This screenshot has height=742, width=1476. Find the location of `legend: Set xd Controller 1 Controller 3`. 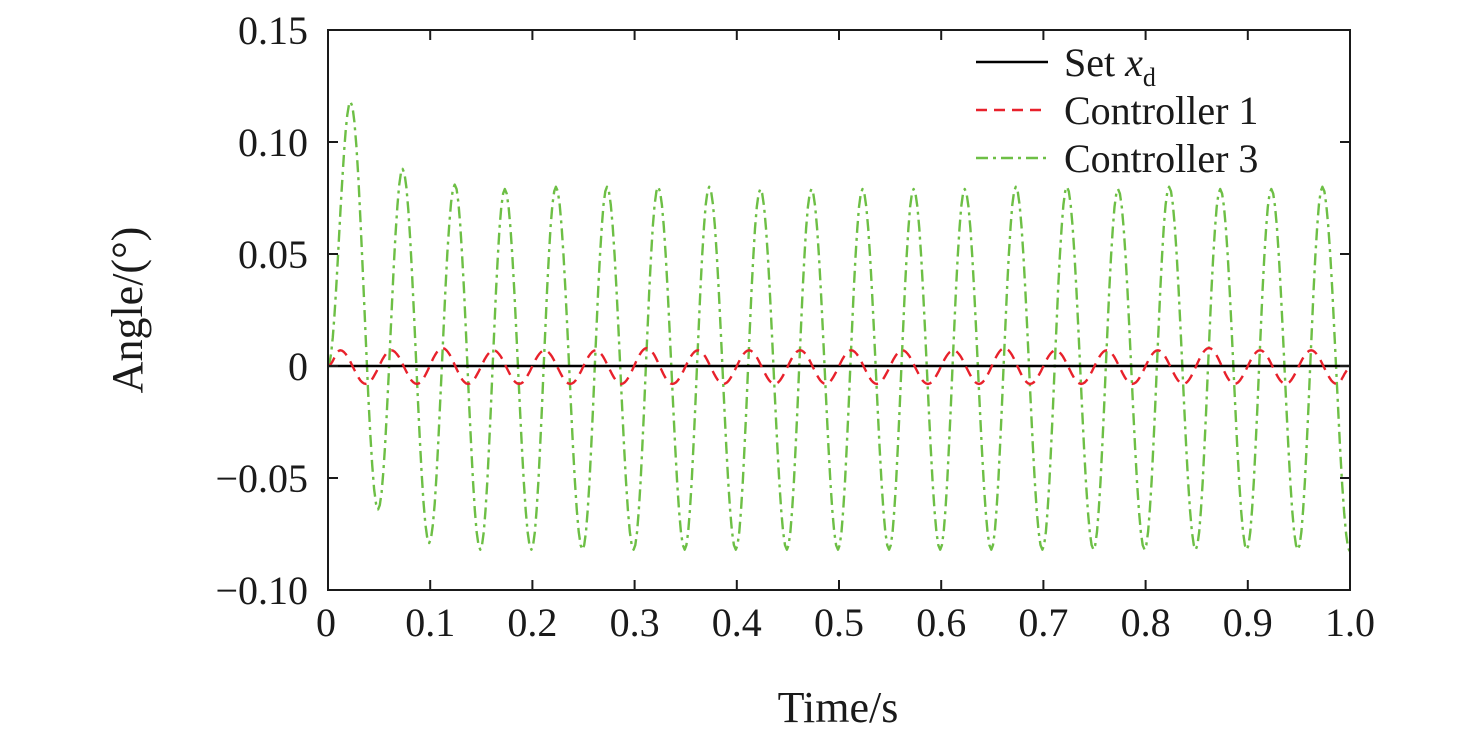

legend: Set xd Controller 1 Controller 3 is located at coordinates (1117, 110).